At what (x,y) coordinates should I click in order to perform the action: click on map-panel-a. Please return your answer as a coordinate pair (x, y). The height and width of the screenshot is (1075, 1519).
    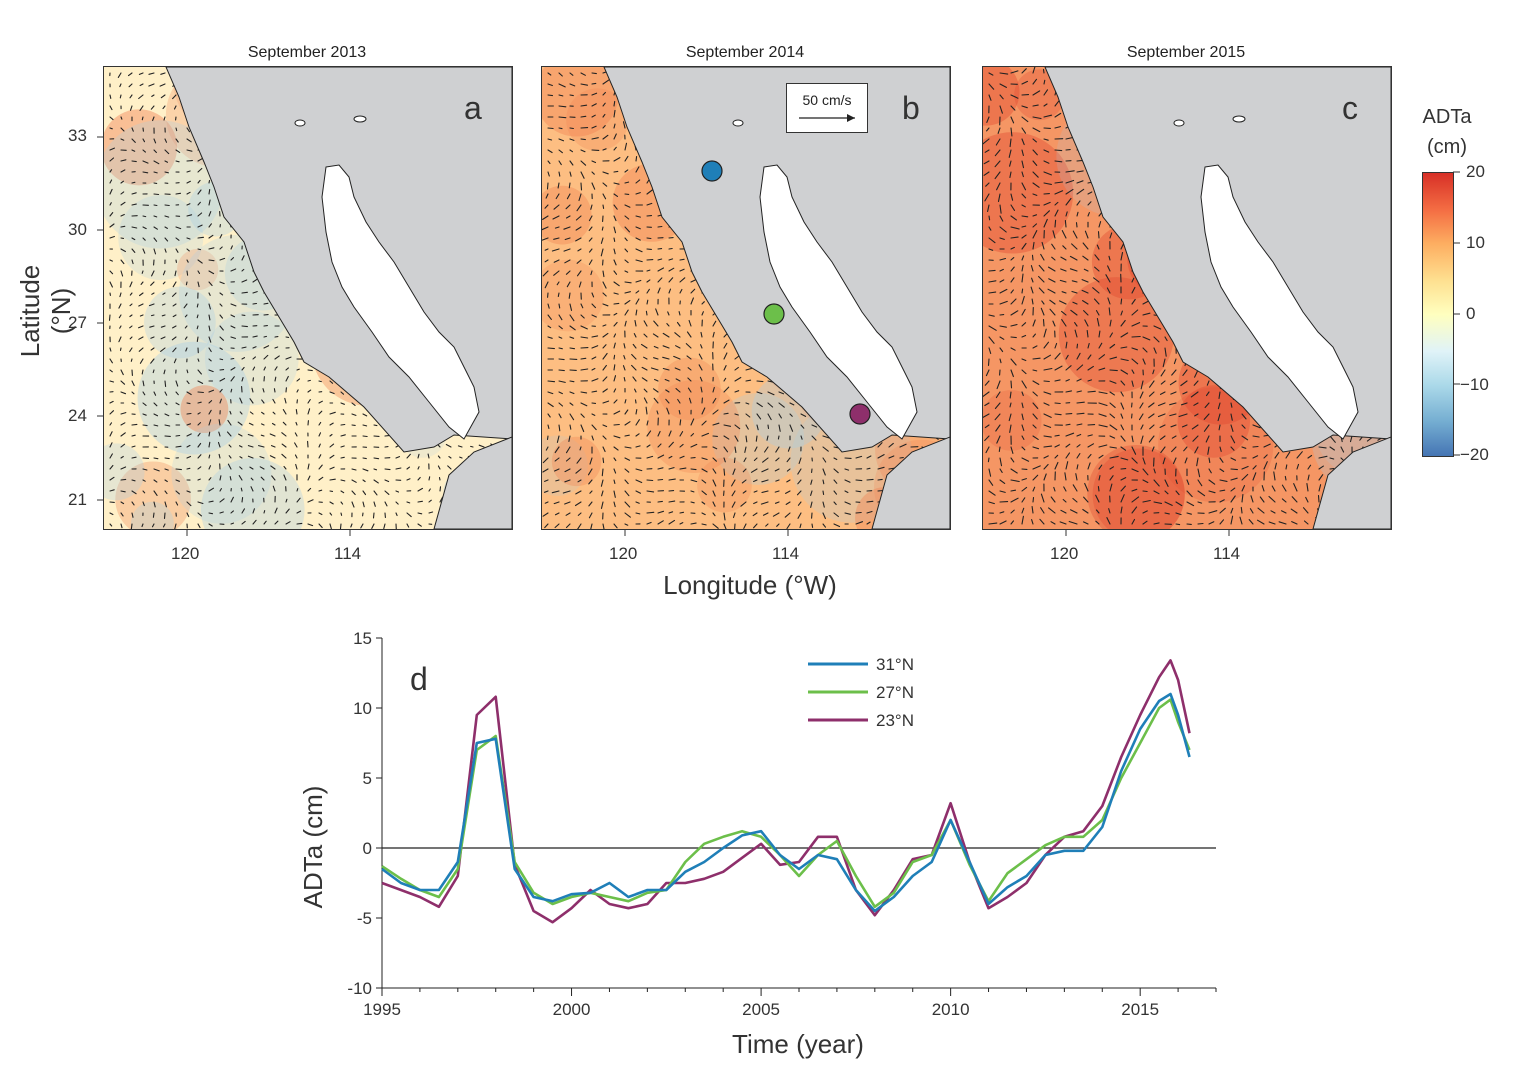
    Looking at the image, I should click on (308, 298).